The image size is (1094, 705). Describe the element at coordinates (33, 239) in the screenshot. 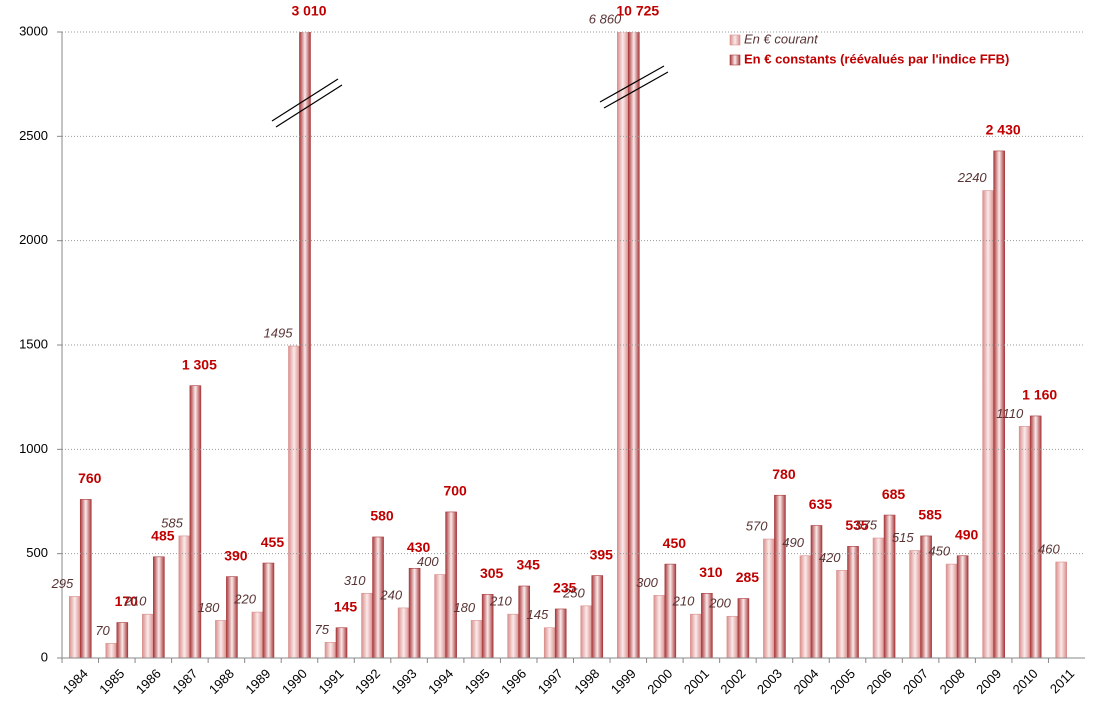

I see `y-tick-label: 2000` at that location.